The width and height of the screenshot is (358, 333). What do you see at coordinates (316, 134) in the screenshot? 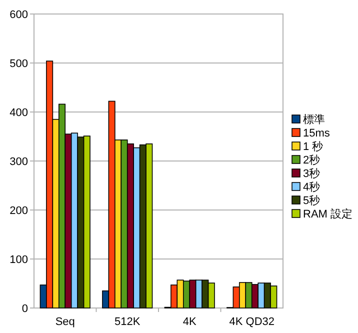
I see `legend-label: 15ms` at bounding box center [316, 134].